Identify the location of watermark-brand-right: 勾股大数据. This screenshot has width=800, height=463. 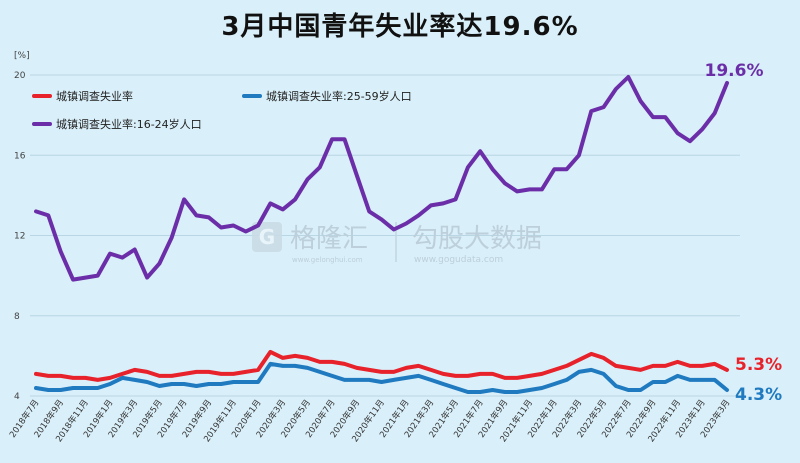
(477, 239).